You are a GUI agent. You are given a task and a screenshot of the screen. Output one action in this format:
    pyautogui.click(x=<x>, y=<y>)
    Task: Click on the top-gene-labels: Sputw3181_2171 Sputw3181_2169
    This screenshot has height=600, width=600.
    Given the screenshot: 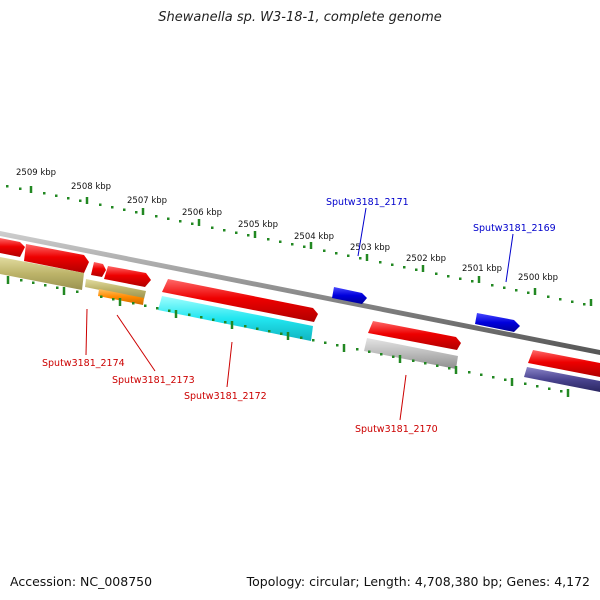 What is the action you would take?
    pyautogui.click(x=441, y=240)
    